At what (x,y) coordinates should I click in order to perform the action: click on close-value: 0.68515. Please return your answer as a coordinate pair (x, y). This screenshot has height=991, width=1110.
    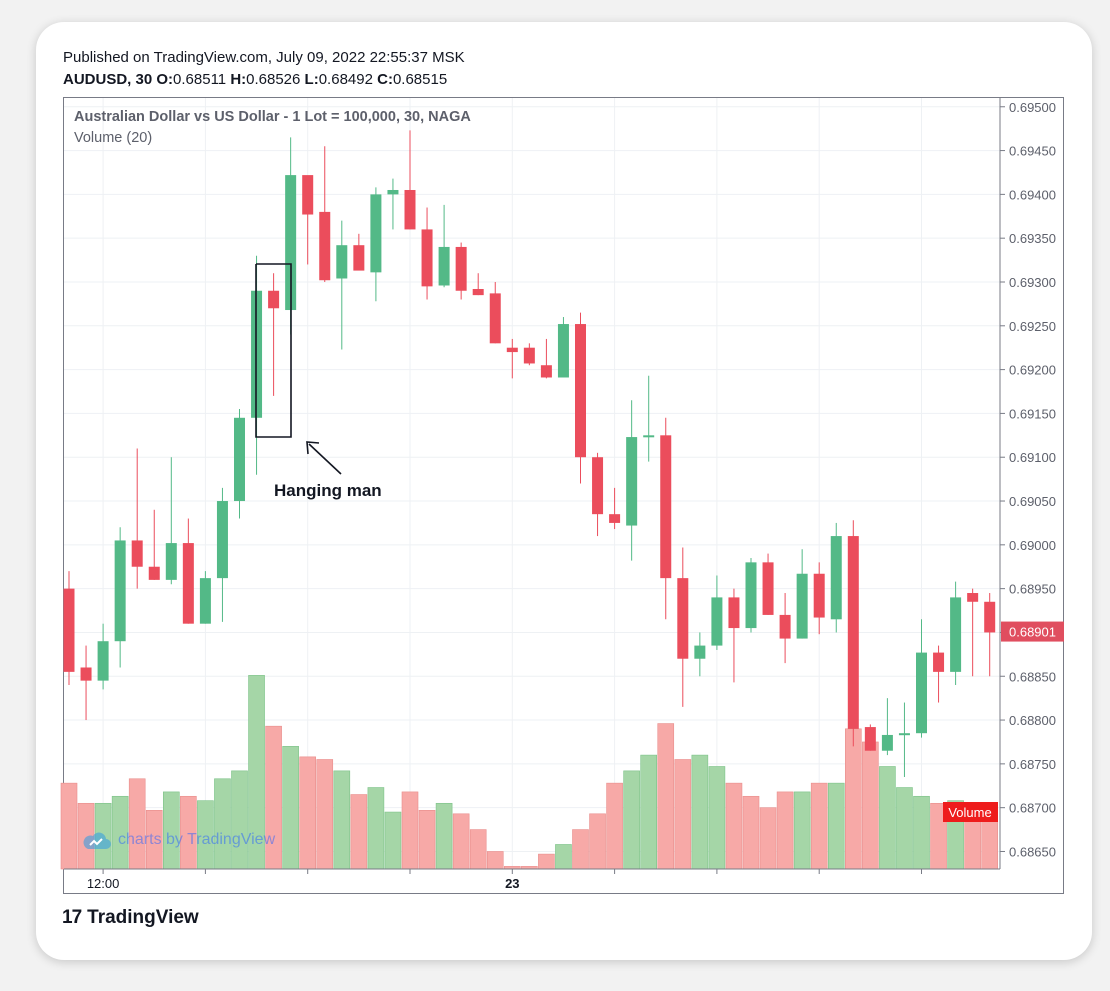
    Looking at the image, I should click on (420, 79).